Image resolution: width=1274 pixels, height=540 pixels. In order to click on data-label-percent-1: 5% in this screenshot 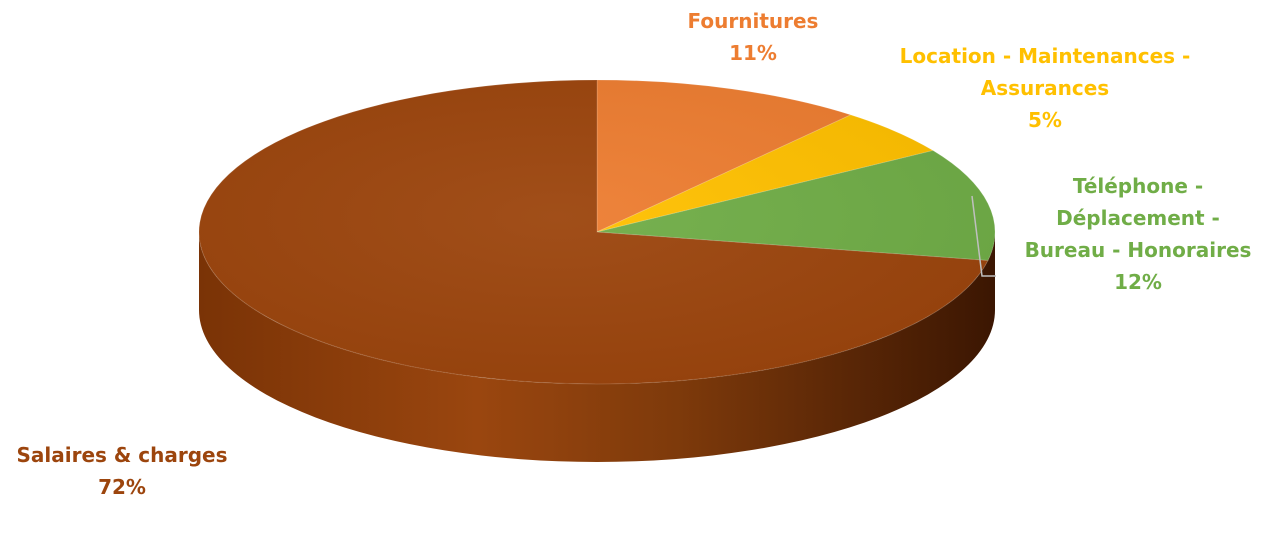, I will do `click(1045, 120)`.